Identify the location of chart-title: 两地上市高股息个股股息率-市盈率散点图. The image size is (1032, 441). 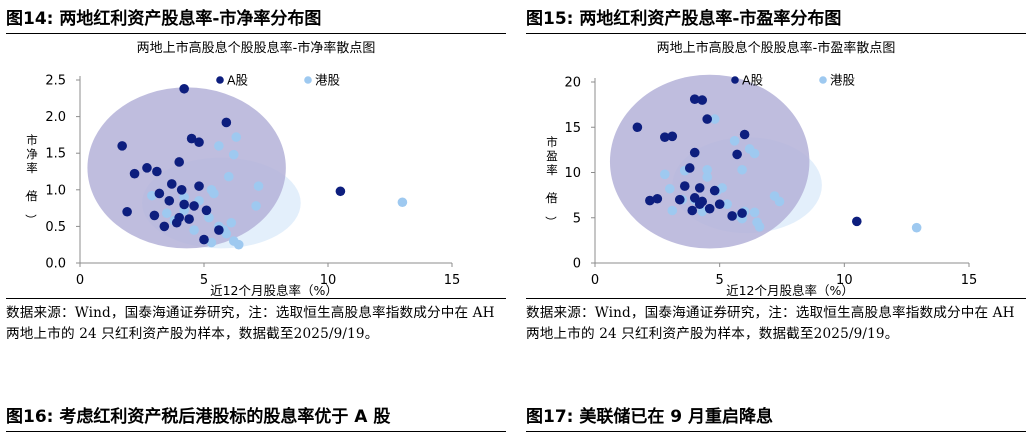
(776, 48).